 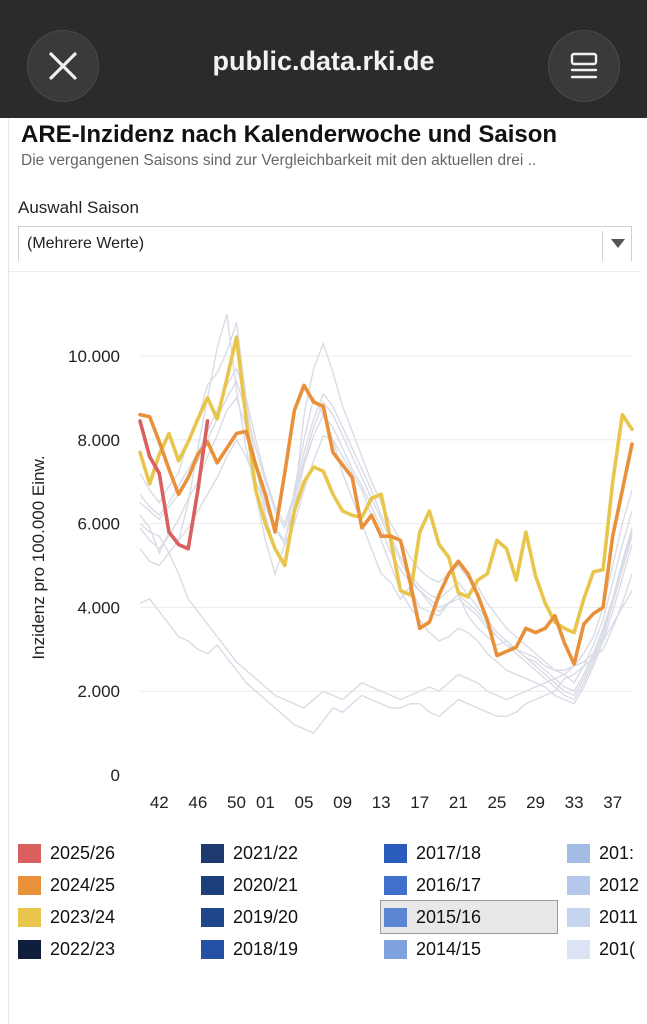 I want to click on season-filter-label: Auswahl Saison, so click(x=78, y=207).